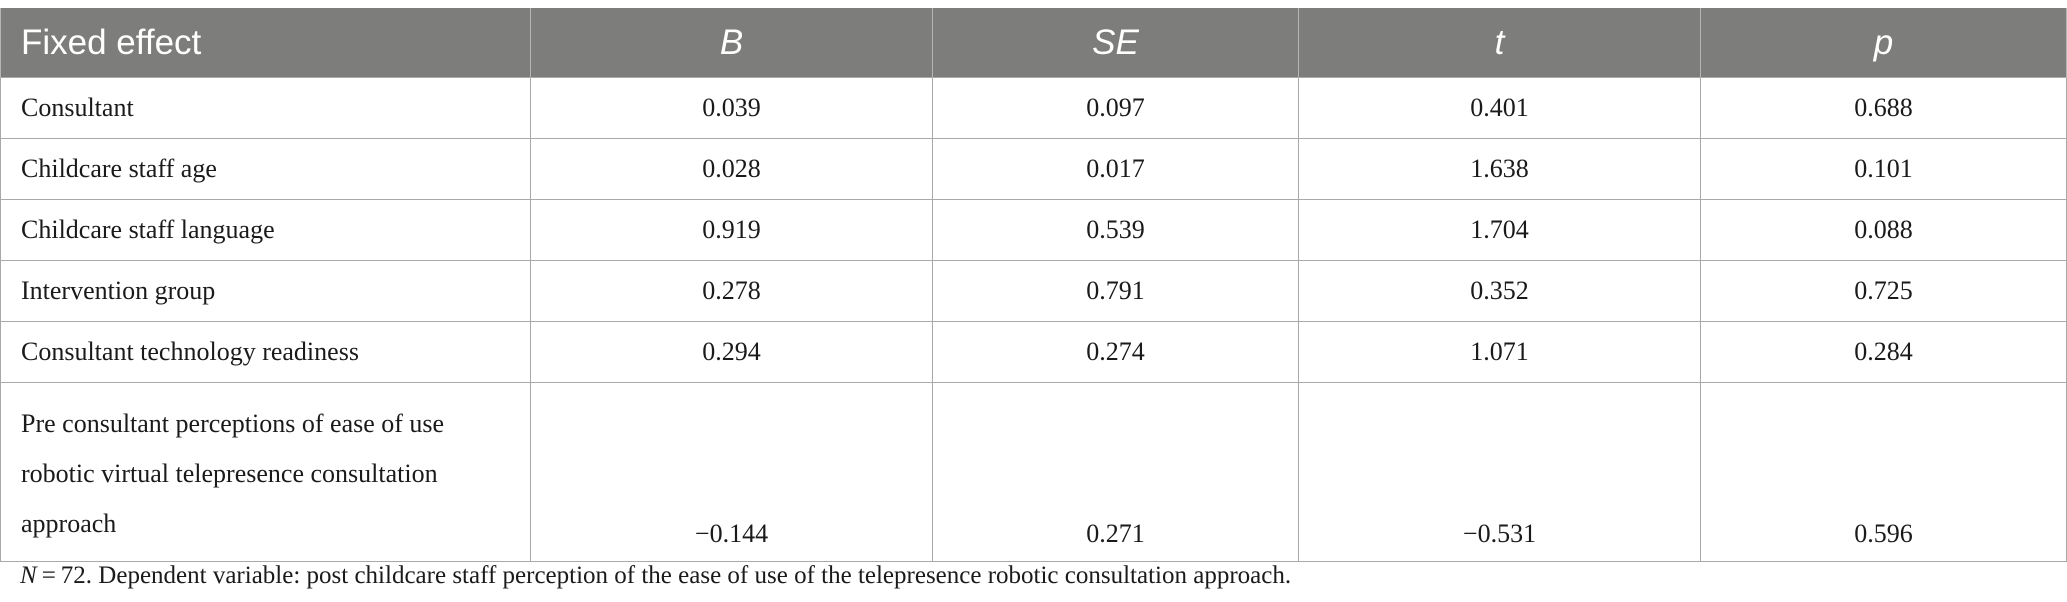 This screenshot has width=2067, height=602. I want to click on header-p: p, so click(1883, 43).